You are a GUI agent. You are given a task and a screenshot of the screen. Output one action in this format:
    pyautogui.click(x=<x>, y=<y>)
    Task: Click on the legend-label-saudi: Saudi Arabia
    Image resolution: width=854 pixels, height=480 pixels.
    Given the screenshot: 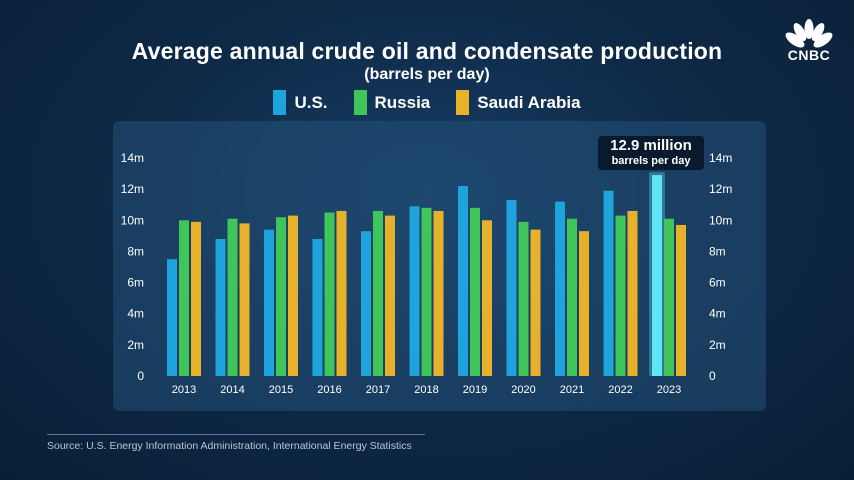 What is the action you would take?
    pyautogui.click(x=529, y=102)
    